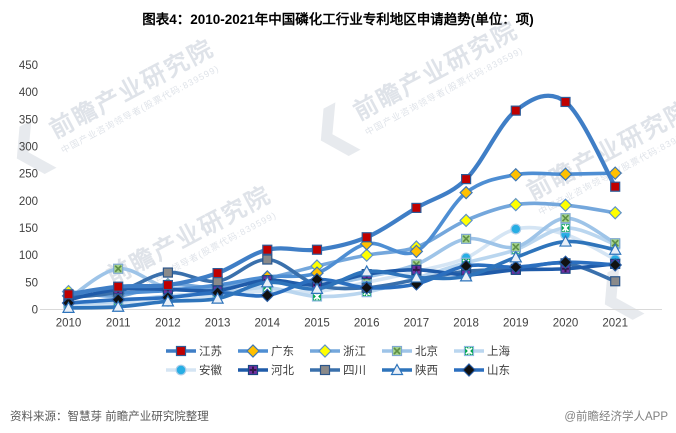 This screenshot has height=433, width=676. I want to click on legend-item-河北: 河北, so click(266, 370).